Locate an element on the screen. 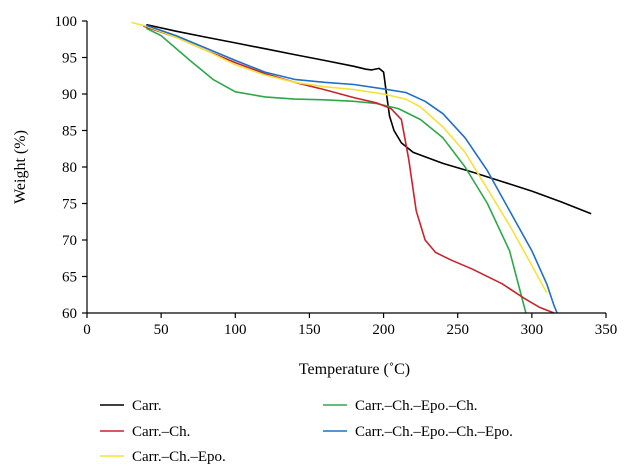 The width and height of the screenshot is (633, 474). legend-label: Carr.–Ch. is located at coordinates (161, 432).